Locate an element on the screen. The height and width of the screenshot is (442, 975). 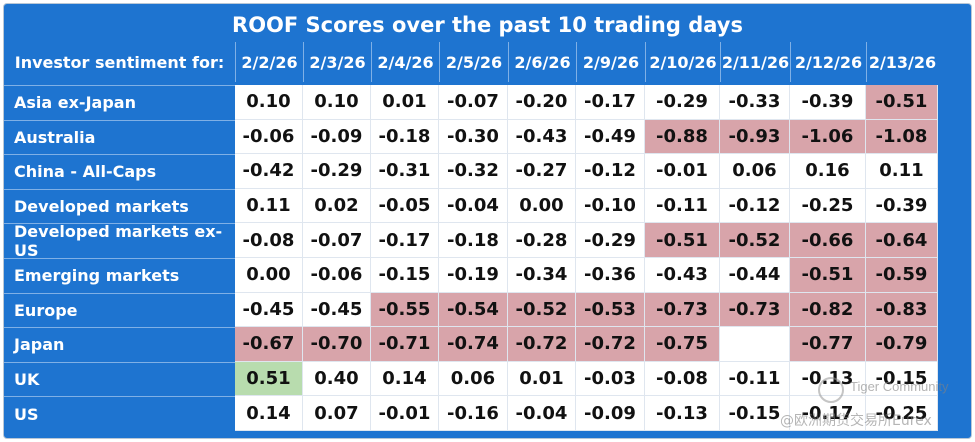
score-cell: 0.07 is located at coordinates (337, 413).